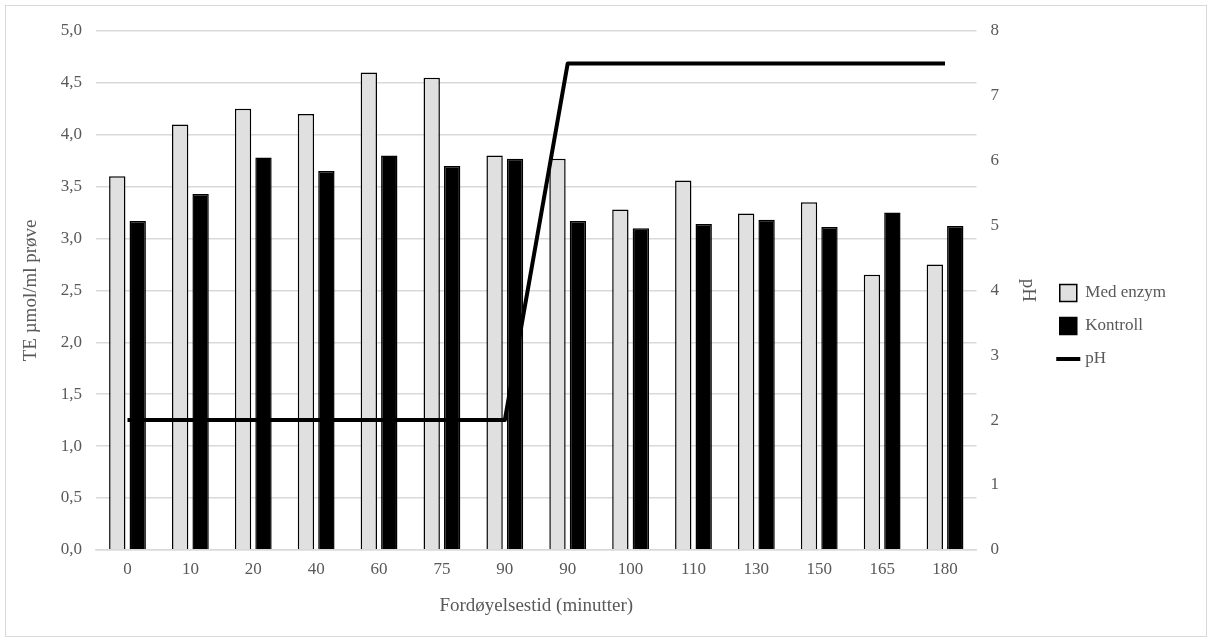  I want to click on y-tick-label: 1,5, so click(71, 393).